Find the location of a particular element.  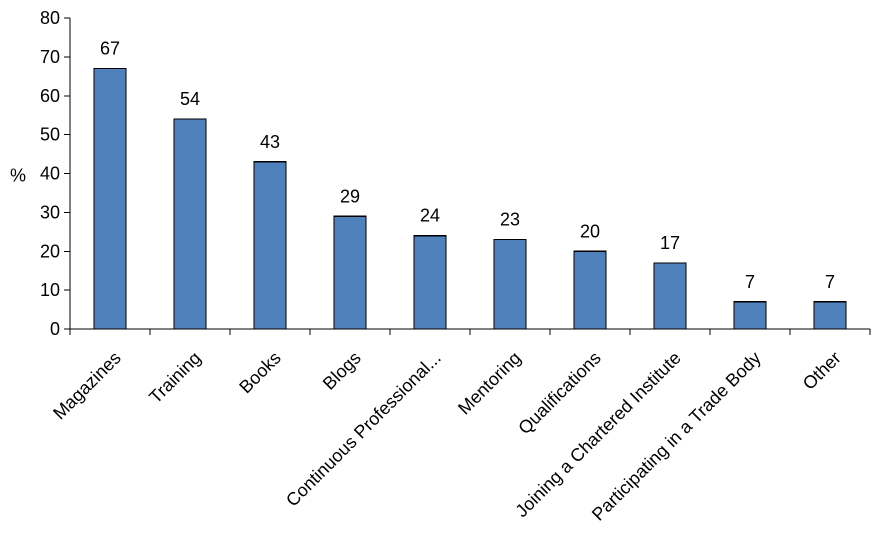

data-label: 24 is located at coordinates (430, 216).